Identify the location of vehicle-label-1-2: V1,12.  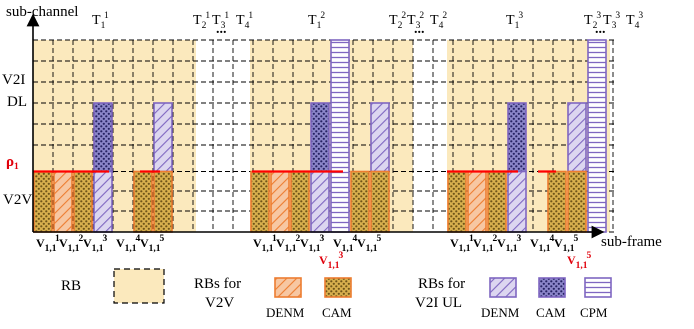
(71, 244).